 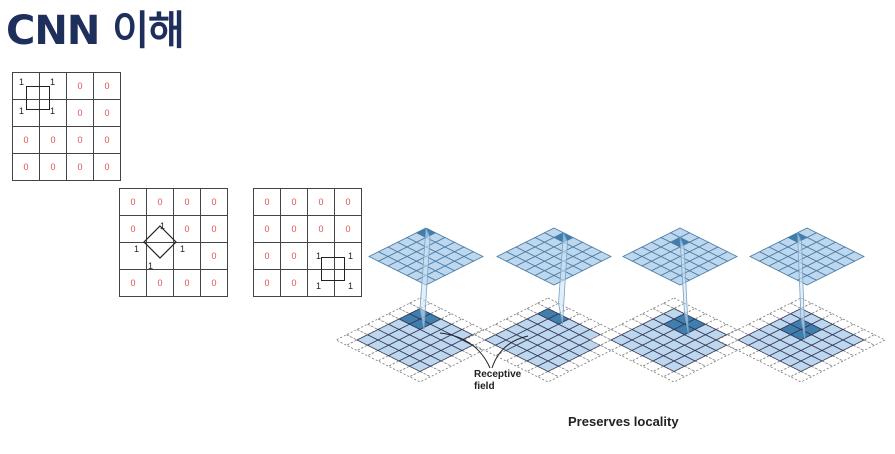 What do you see at coordinates (38, 98) in the screenshot?
I see `kernel-square` at bounding box center [38, 98].